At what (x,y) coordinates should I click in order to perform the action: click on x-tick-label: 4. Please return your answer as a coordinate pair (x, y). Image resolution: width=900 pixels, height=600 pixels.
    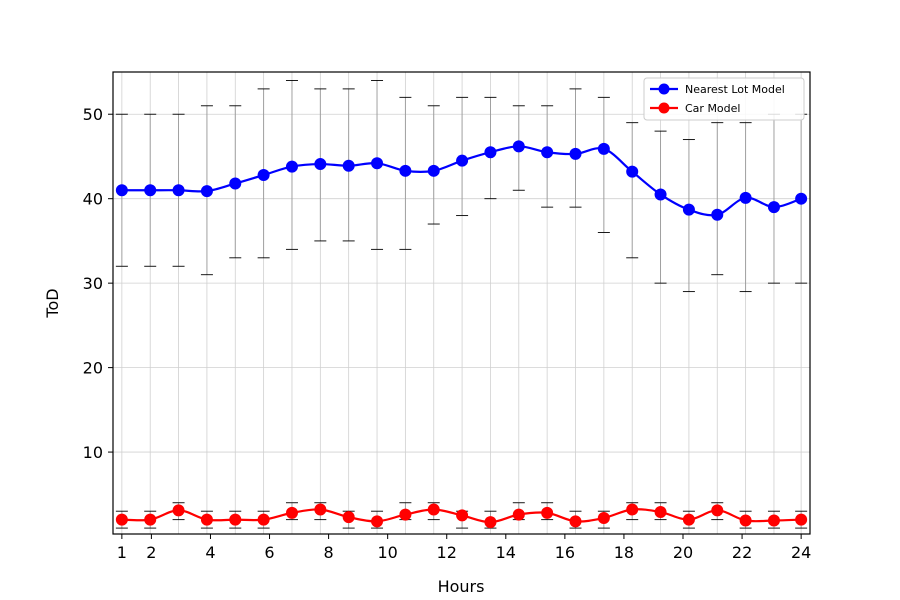
    Looking at the image, I should click on (210, 552).